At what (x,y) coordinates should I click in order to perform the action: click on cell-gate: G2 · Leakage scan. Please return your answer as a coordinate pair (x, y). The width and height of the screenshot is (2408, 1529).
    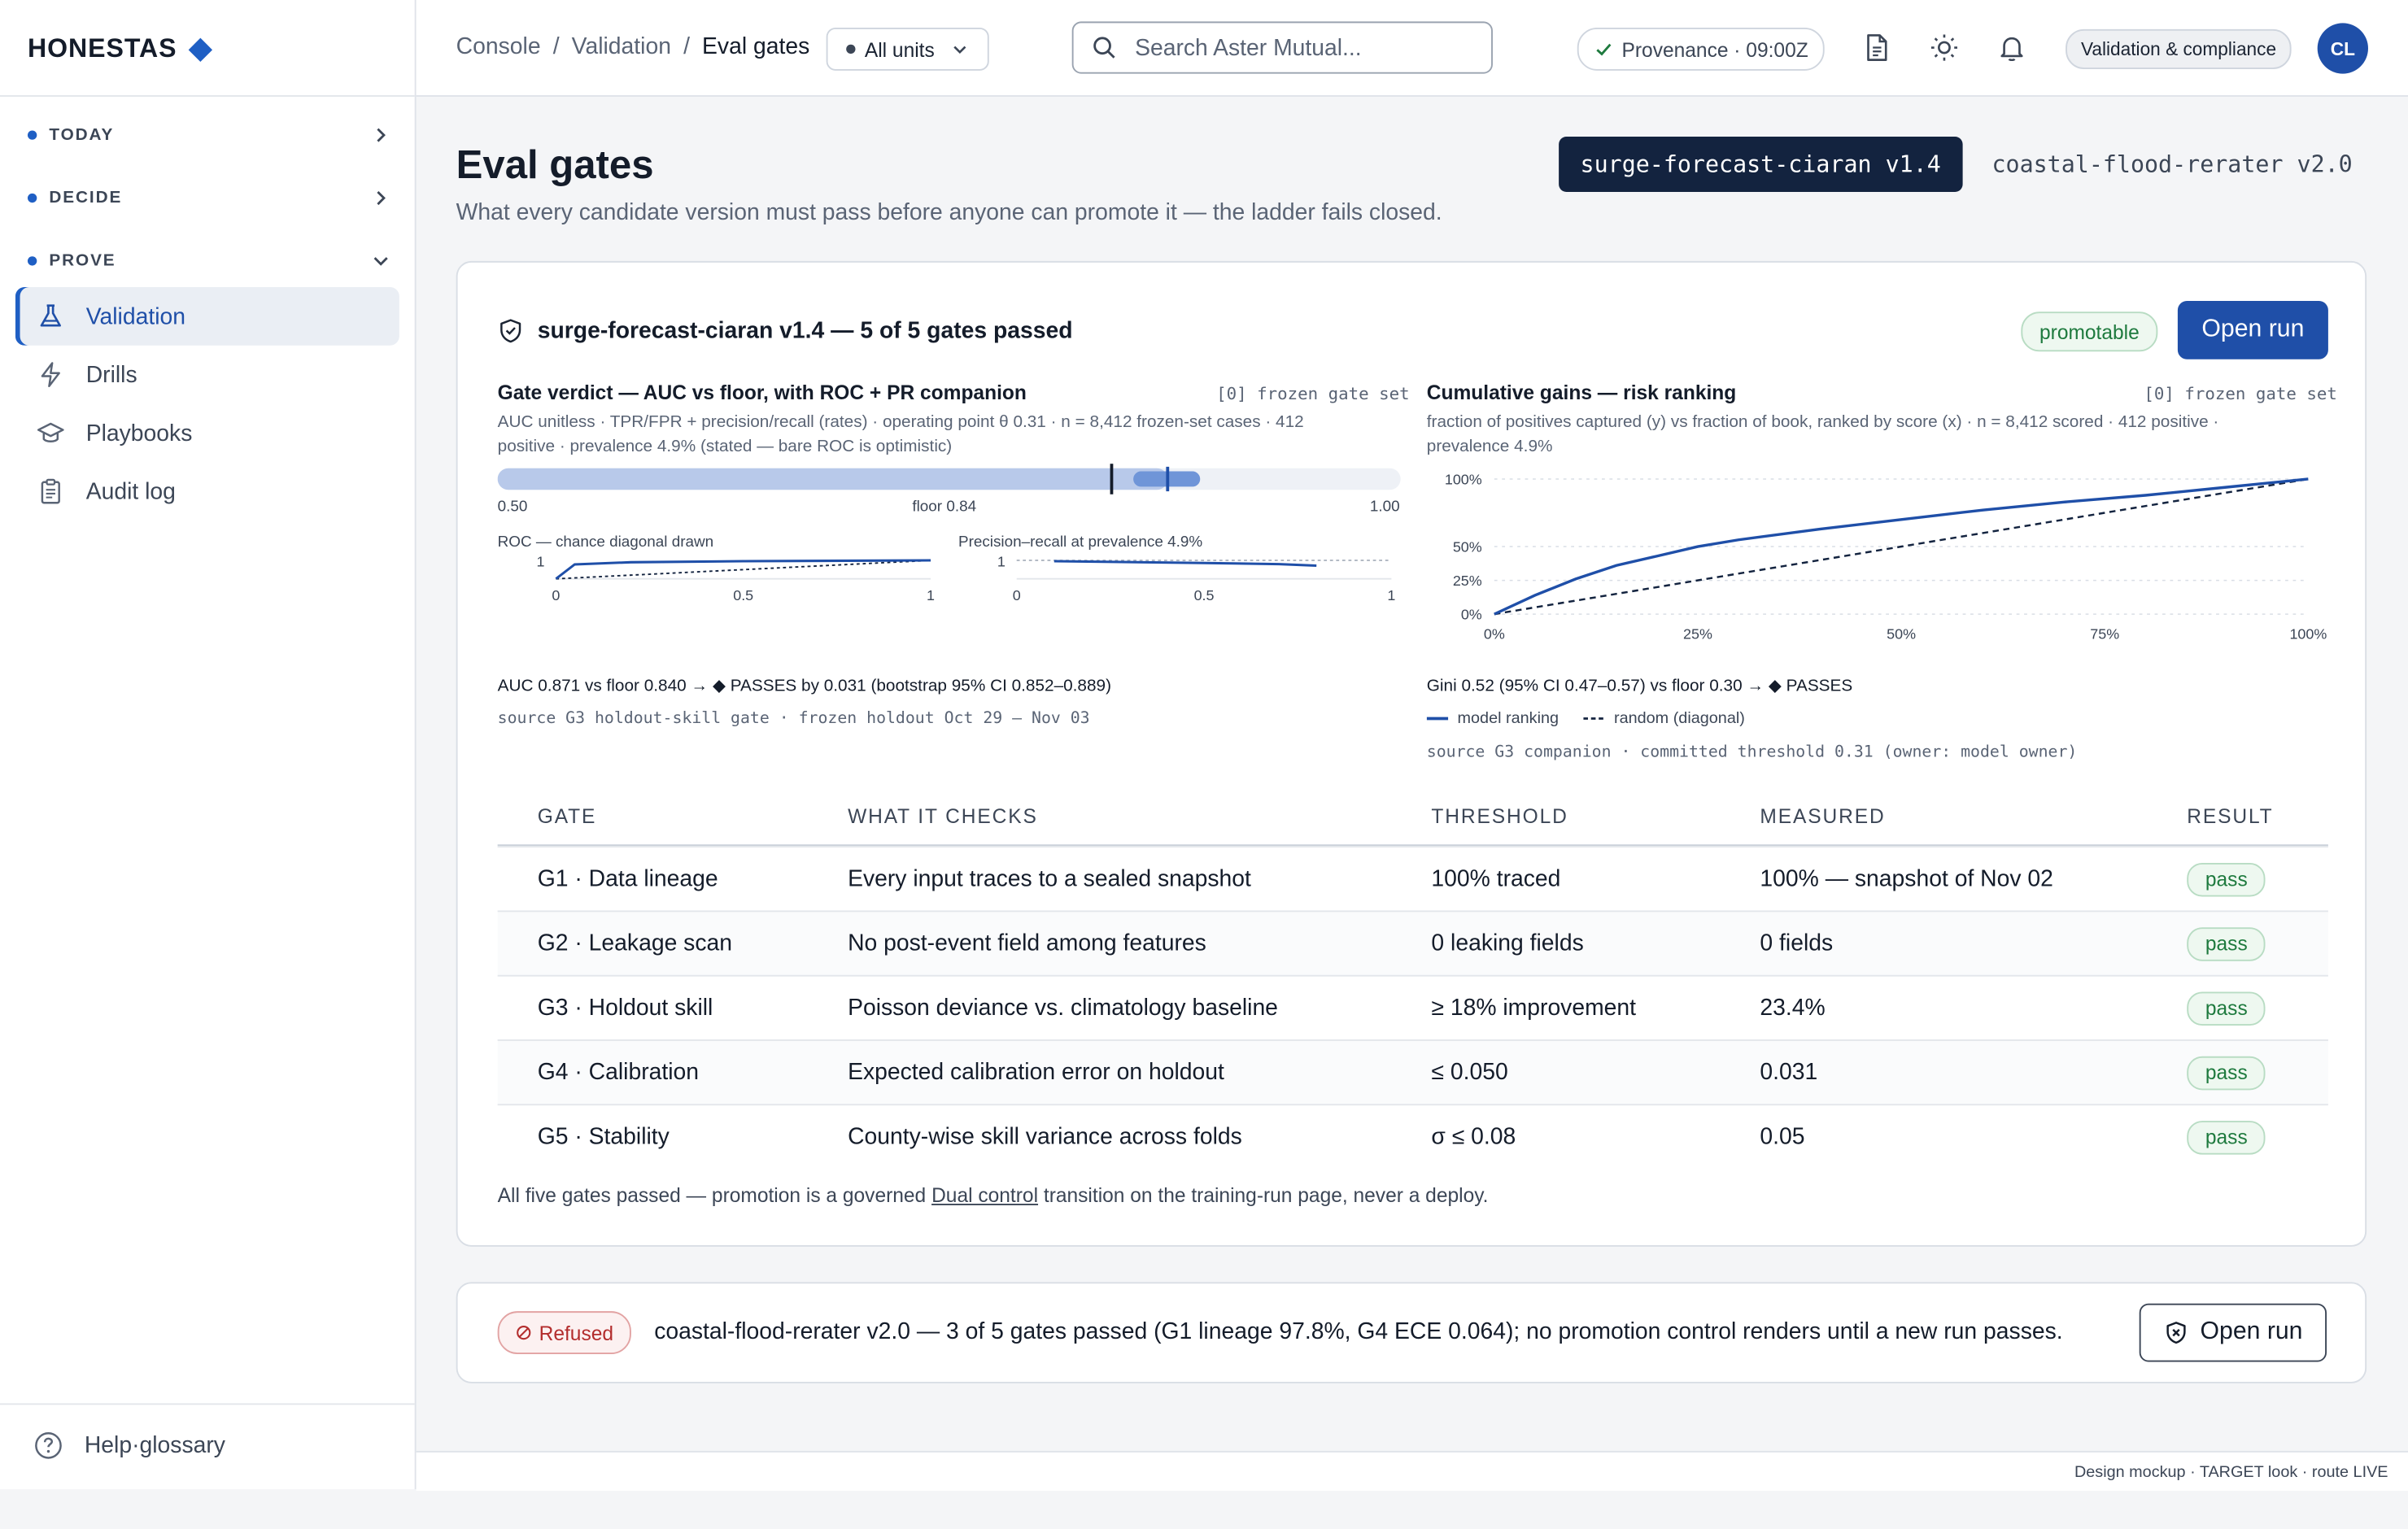
    Looking at the image, I should click on (635, 943).